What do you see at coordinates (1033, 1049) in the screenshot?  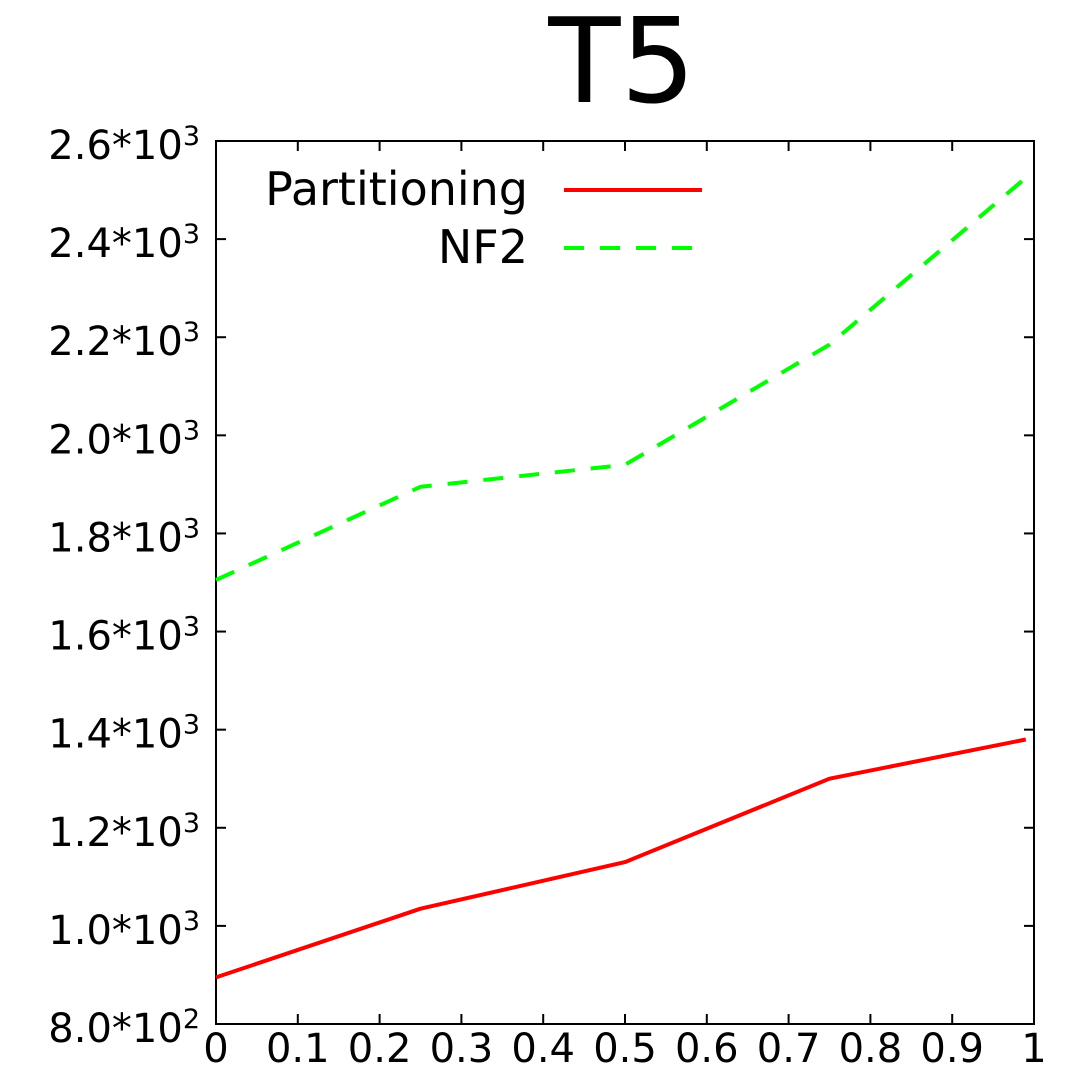 I see `x-tick-label: 1` at bounding box center [1033, 1049].